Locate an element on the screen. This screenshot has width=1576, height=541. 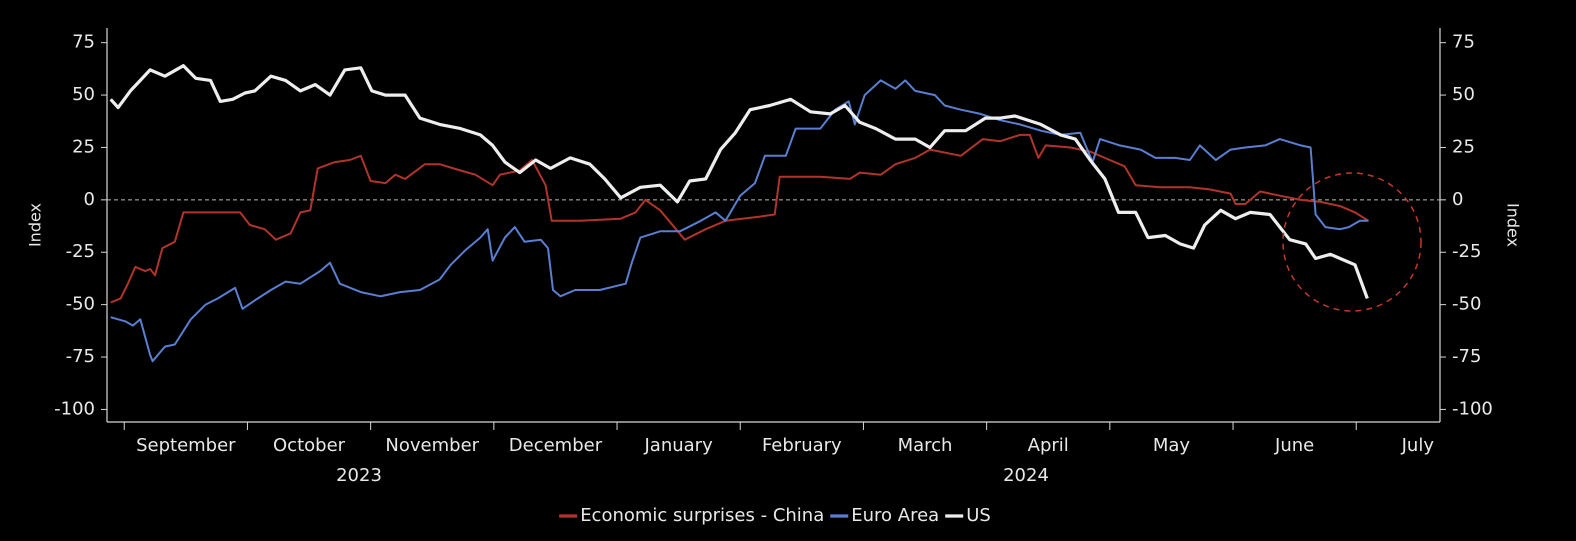
legend-label: Euro Area is located at coordinates (895, 515).